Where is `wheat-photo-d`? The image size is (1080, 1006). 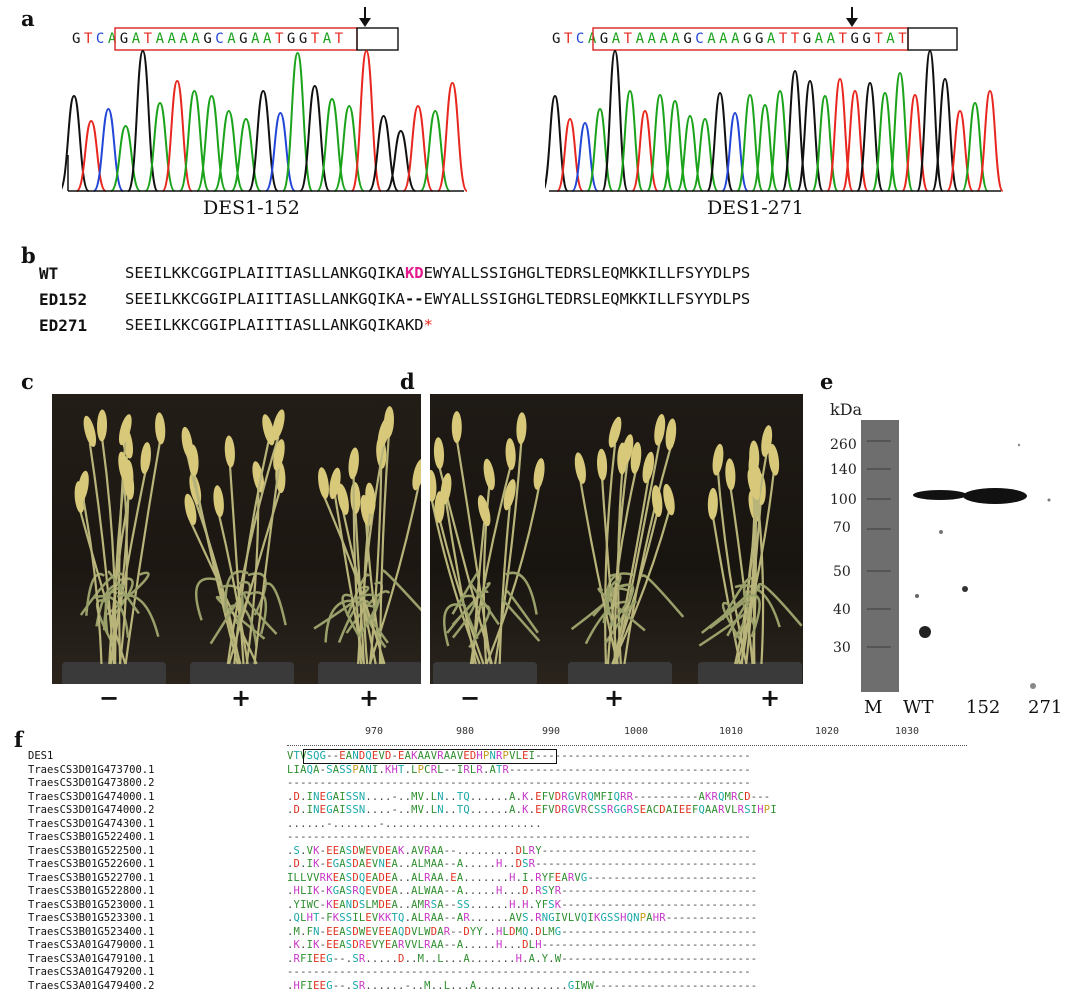
wheat-photo-d is located at coordinates (616, 539).